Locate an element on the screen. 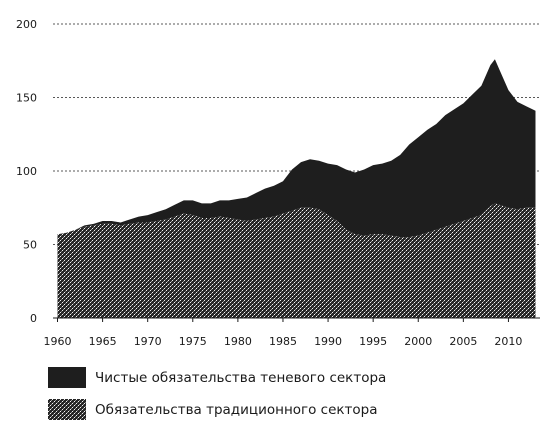 Image resolution: width=553 pixels, height=428 pixels. legend-swatch-traditional is located at coordinates (67, 409).